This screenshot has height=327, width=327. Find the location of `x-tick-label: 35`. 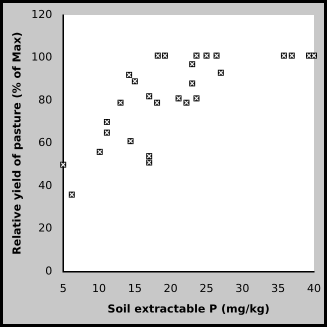

x-tick-label: 35 is located at coordinates (278, 289).